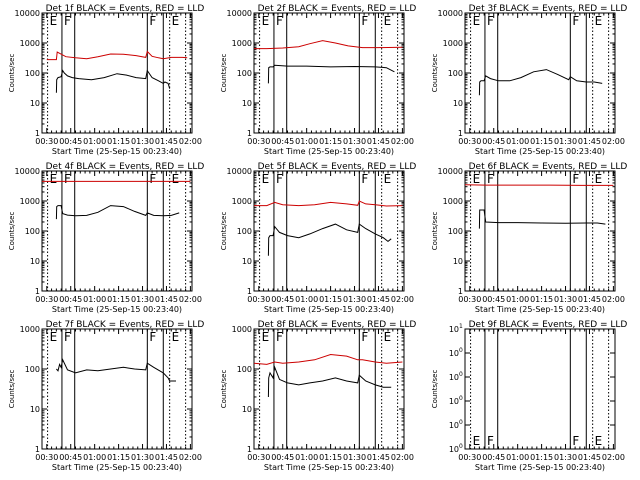  What do you see at coordinates (461, 446) in the screenshot?
I see `y-tick-exponent: 0` at bounding box center [461, 446].